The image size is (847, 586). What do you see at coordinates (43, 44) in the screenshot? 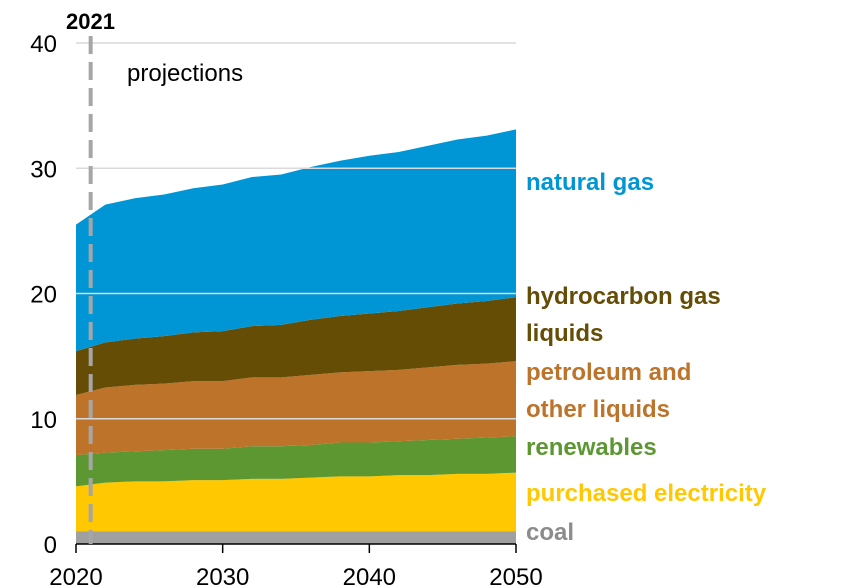
I see `y-tick-label: 40` at bounding box center [43, 44].